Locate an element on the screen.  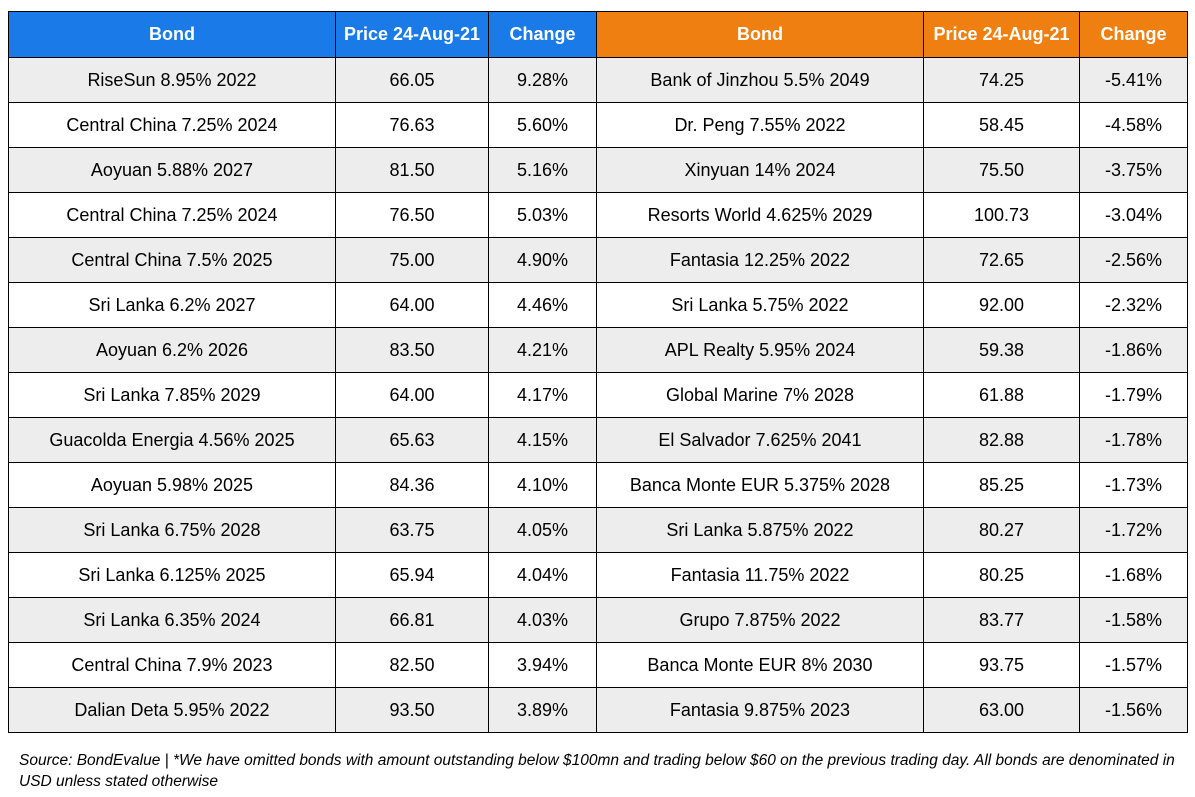
right-change-header: Change is located at coordinates (1133, 34).